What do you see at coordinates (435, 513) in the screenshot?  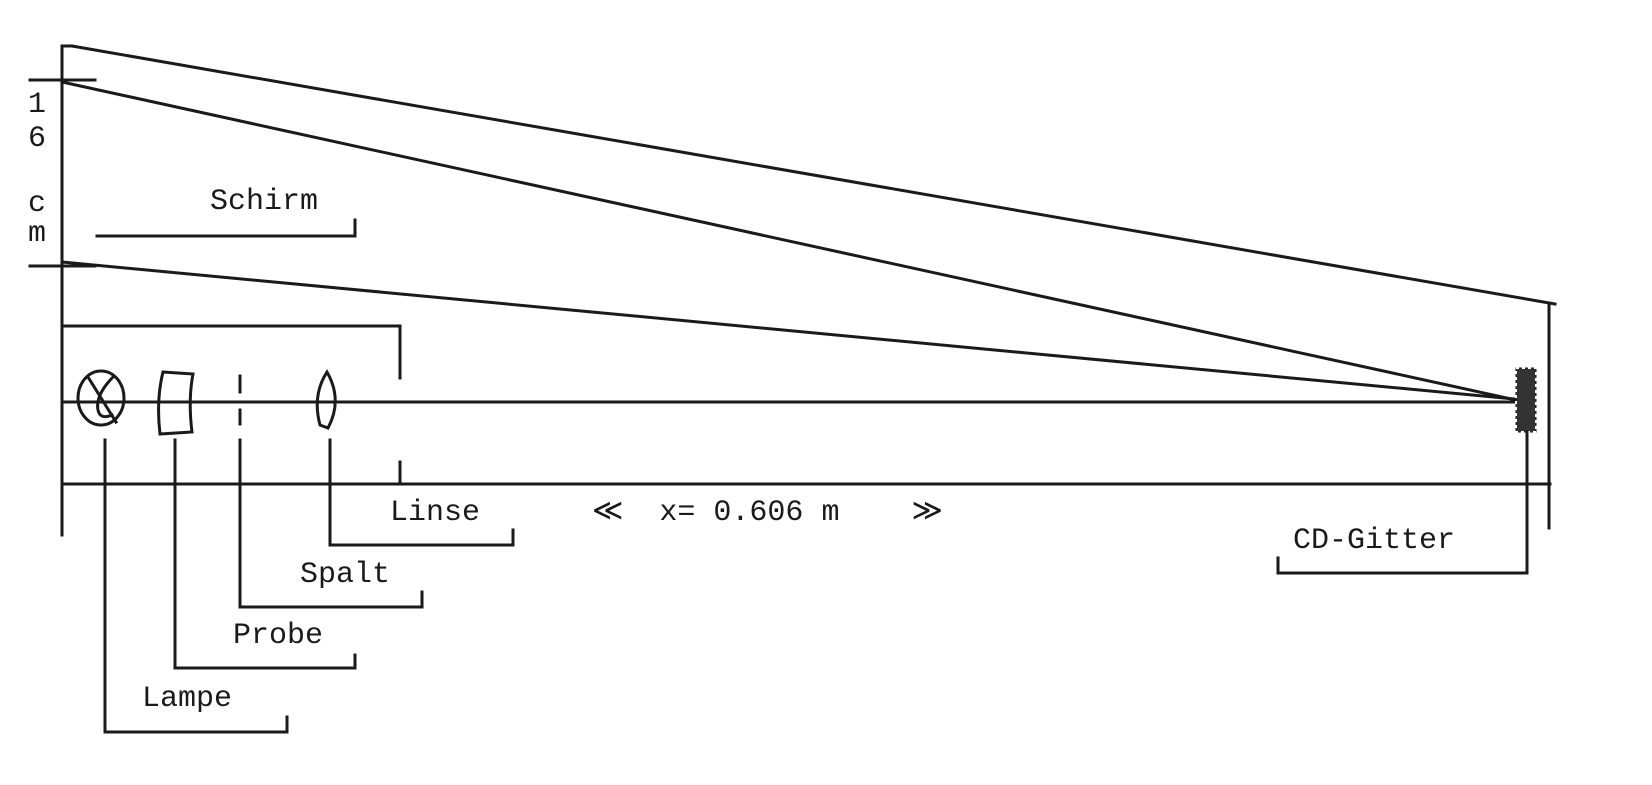 I see `lens-label: Linse` at bounding box center [435, 513].